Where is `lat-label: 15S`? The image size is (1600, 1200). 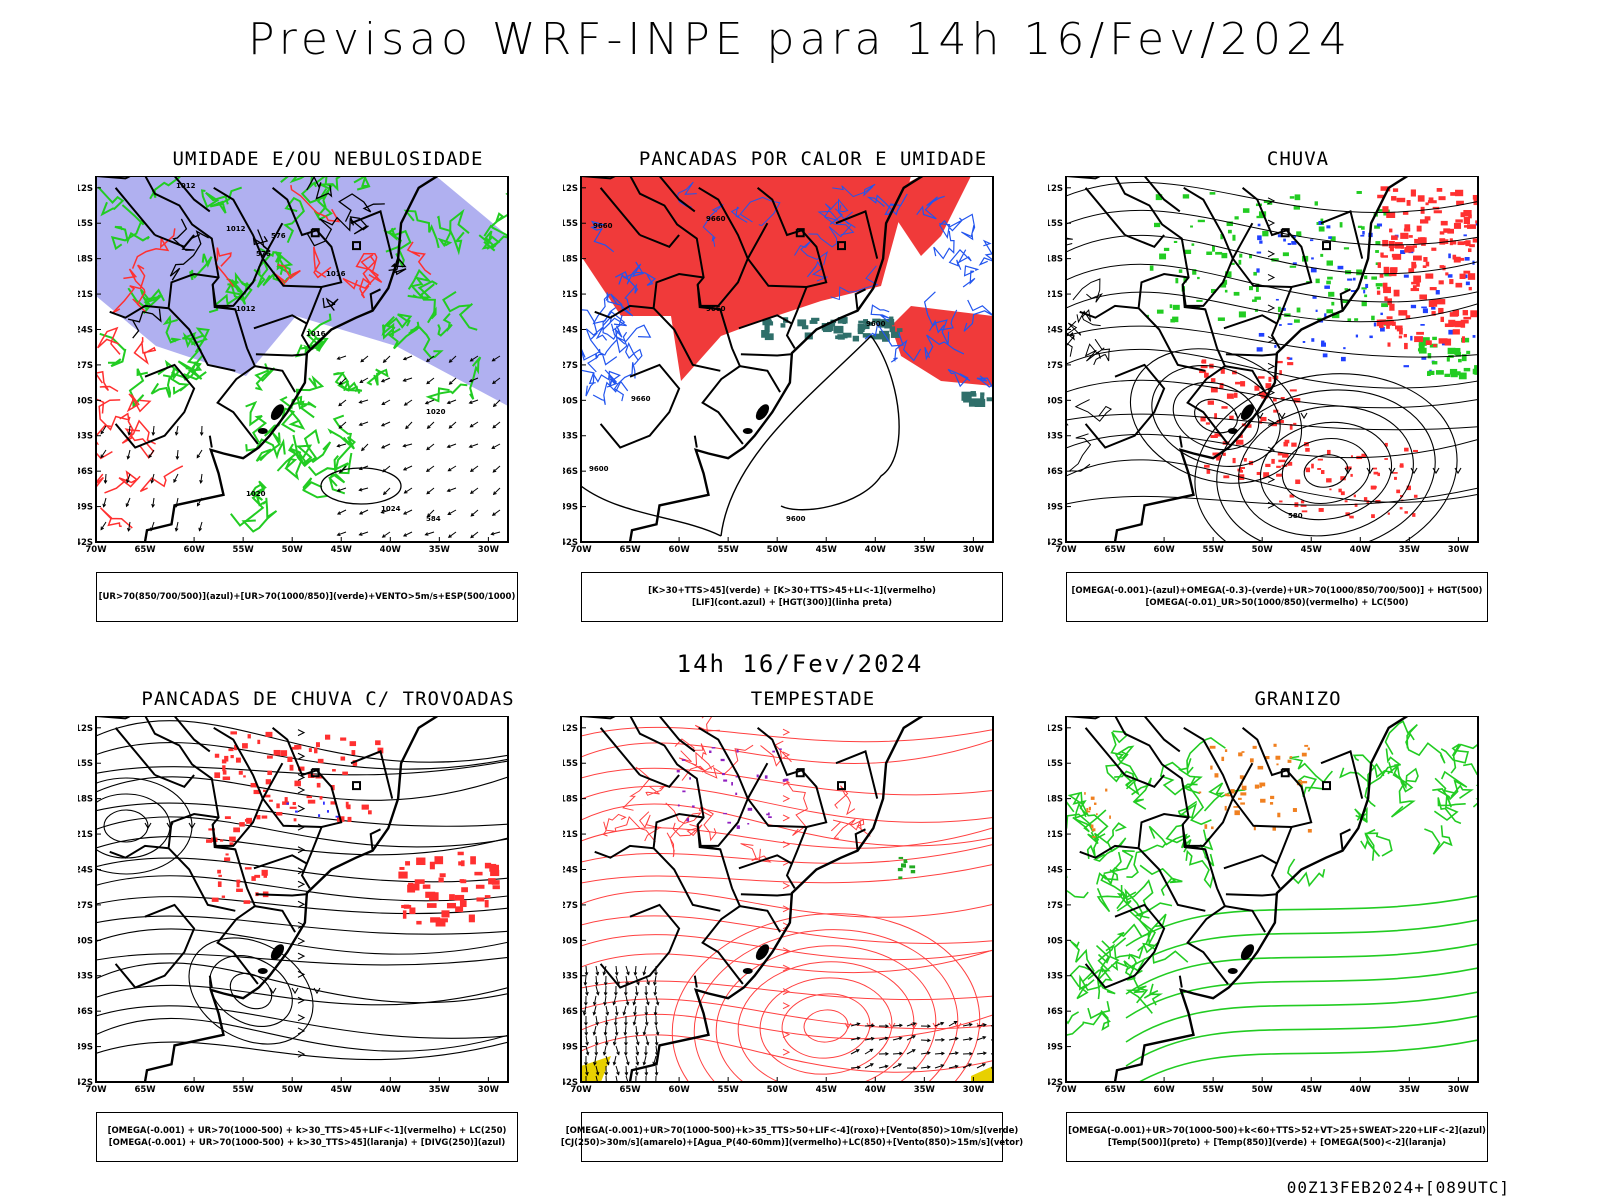
lat-label: 15S is located at coordinates (570, 764).